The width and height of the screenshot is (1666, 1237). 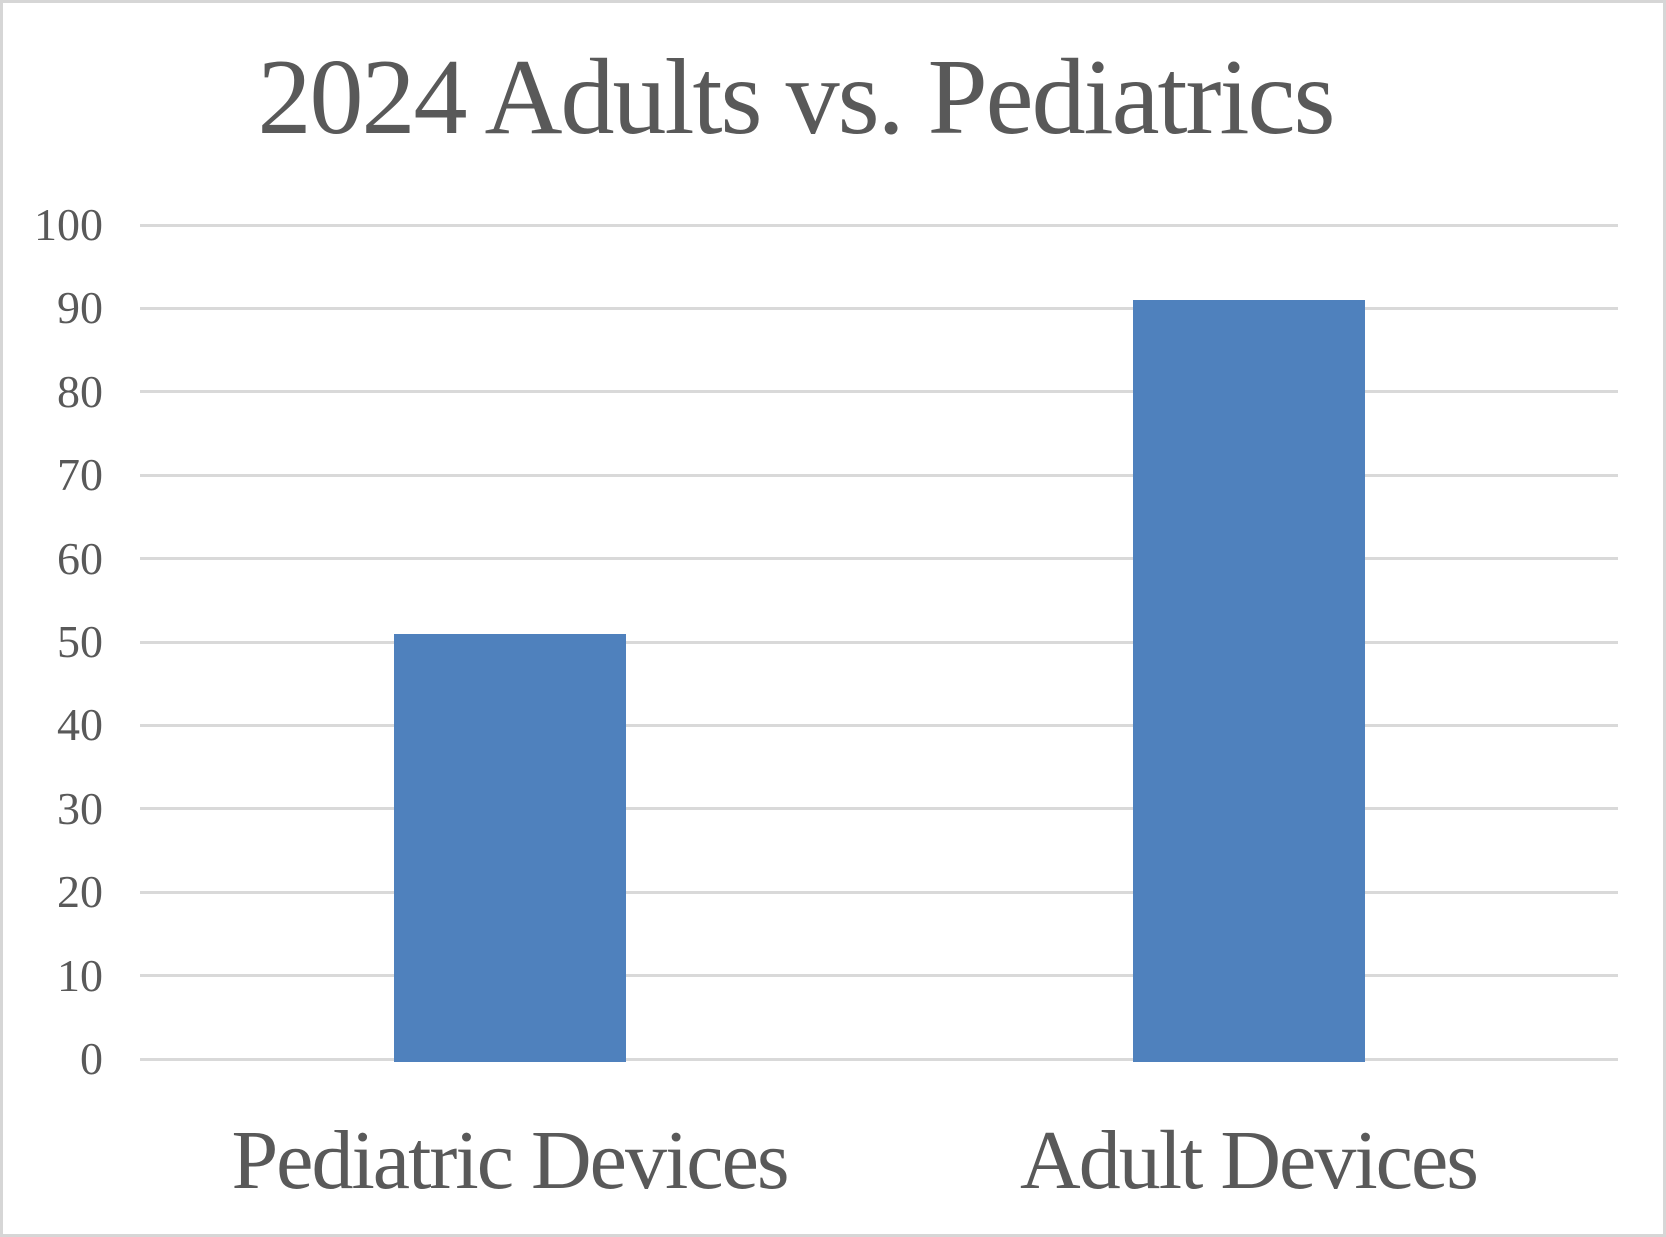 I want to click on bar-adult-devices, so click(x=1248, y=681).